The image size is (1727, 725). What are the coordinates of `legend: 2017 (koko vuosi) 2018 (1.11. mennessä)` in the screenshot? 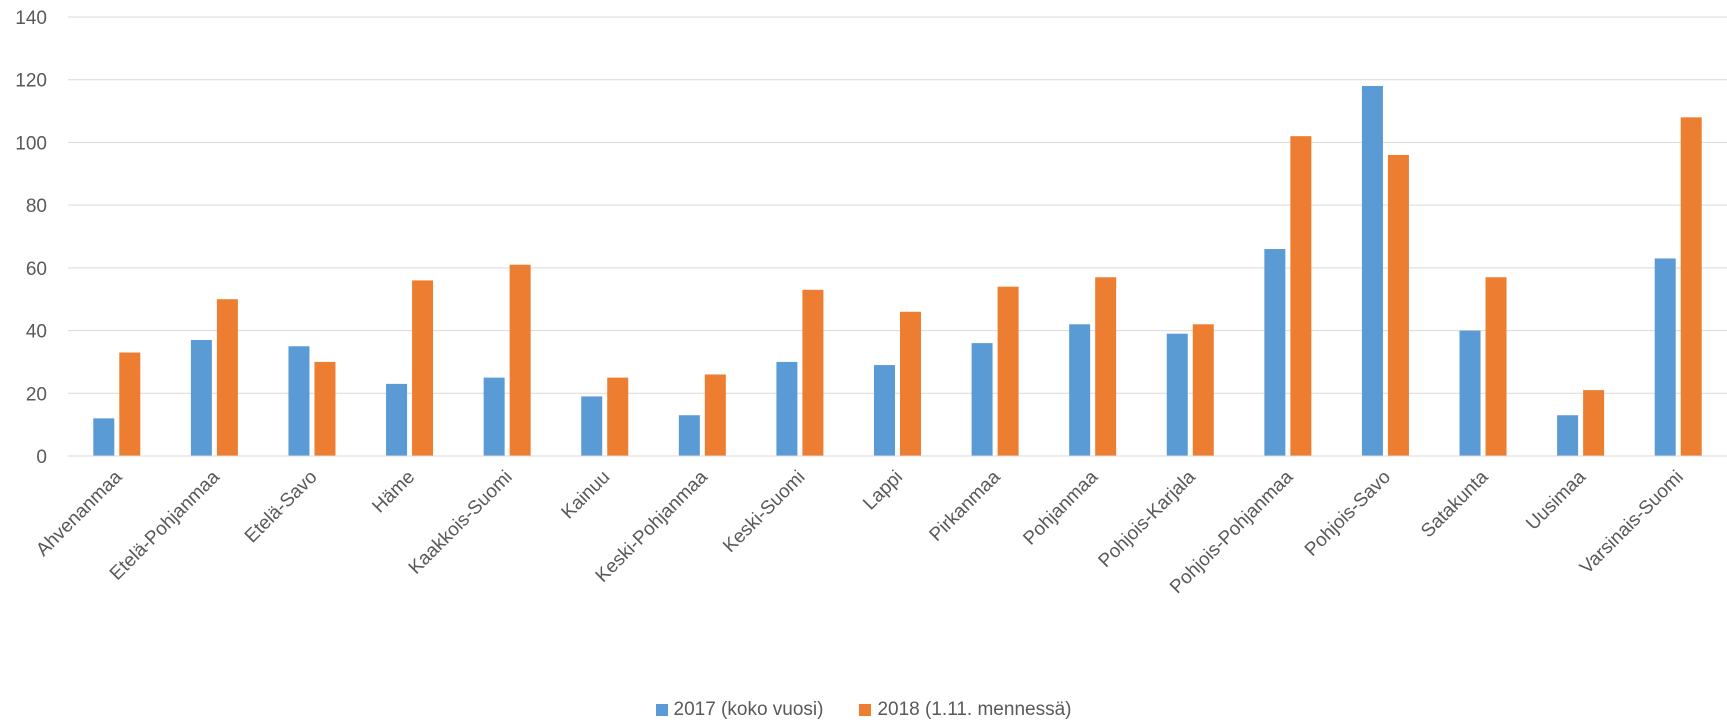 It's located at (863, 710).